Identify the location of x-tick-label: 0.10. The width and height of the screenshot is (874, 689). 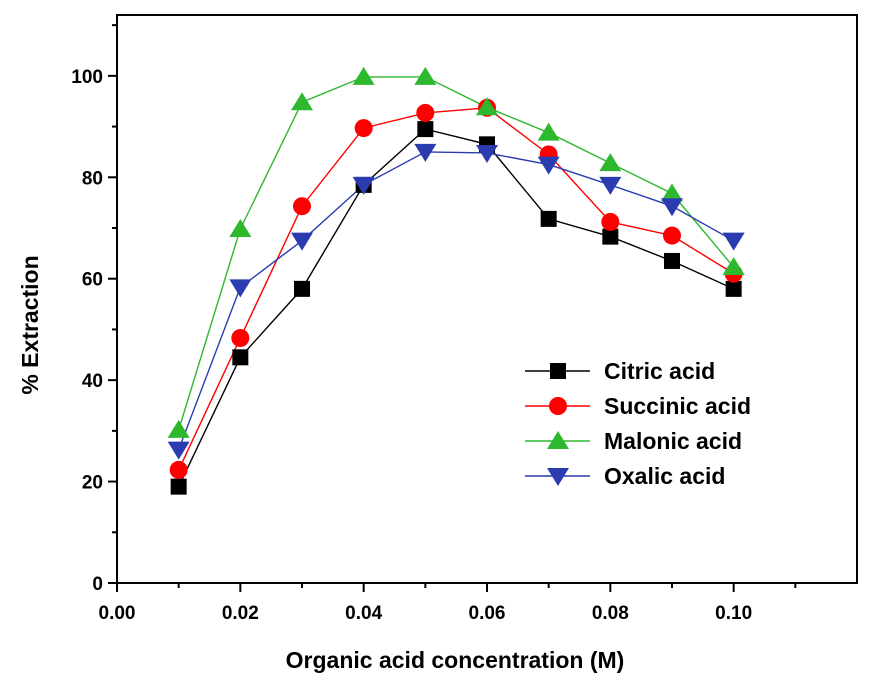
(733, 613).